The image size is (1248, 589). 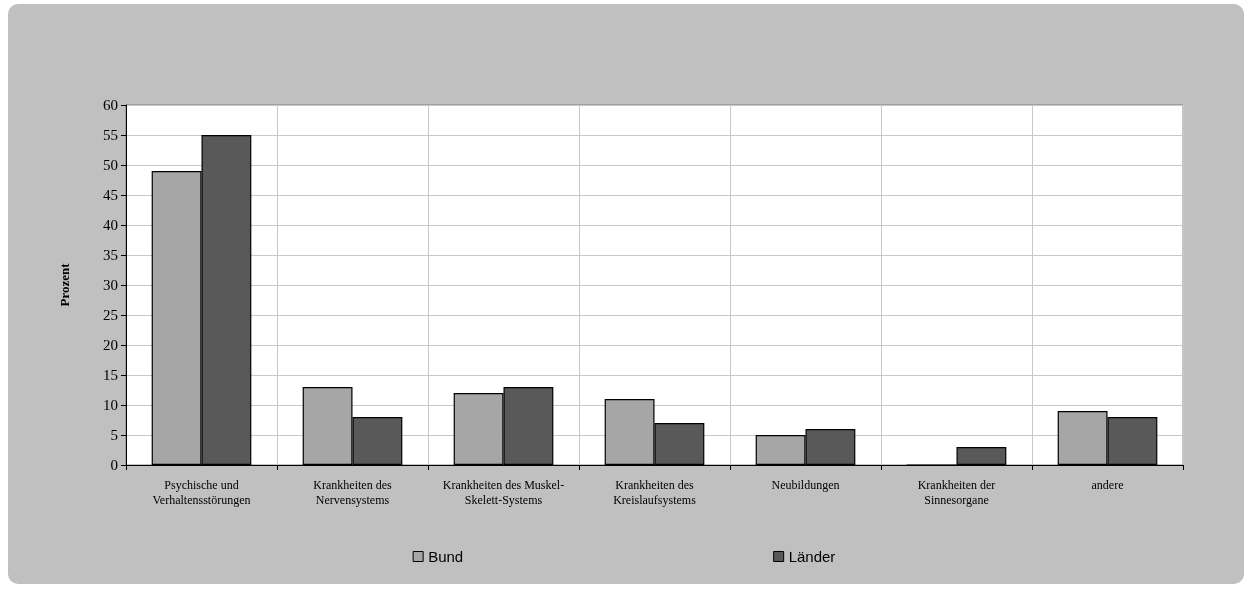 I want to click on x-tick-label: andere, so click(x=1107, y=484).